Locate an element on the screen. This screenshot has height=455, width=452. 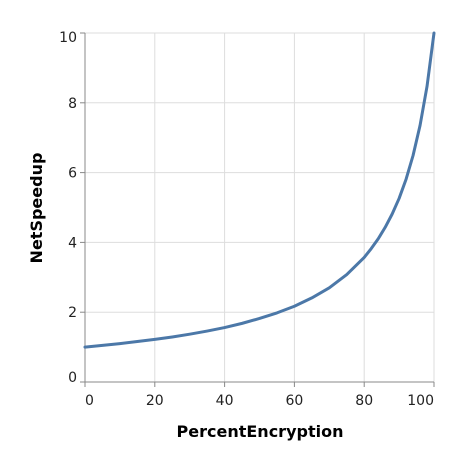
x-tick-label: 100 is located at coordinates (420, 401).